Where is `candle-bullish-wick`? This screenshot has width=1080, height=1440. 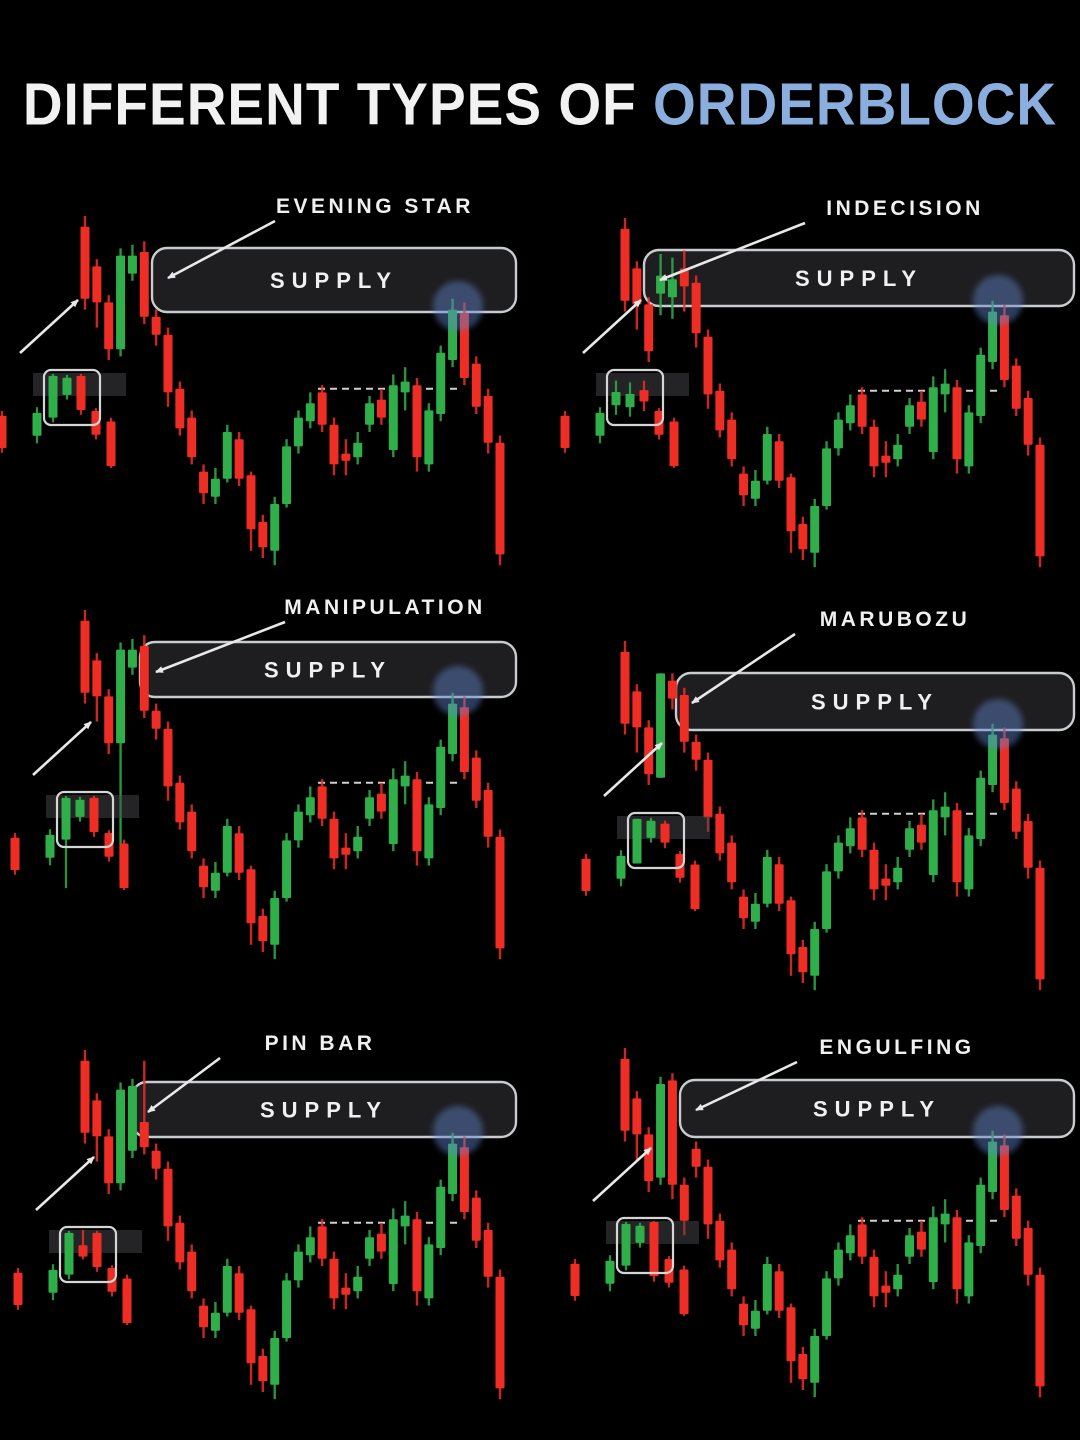
candle-bullish-wick is located at coordinates (66, 842).